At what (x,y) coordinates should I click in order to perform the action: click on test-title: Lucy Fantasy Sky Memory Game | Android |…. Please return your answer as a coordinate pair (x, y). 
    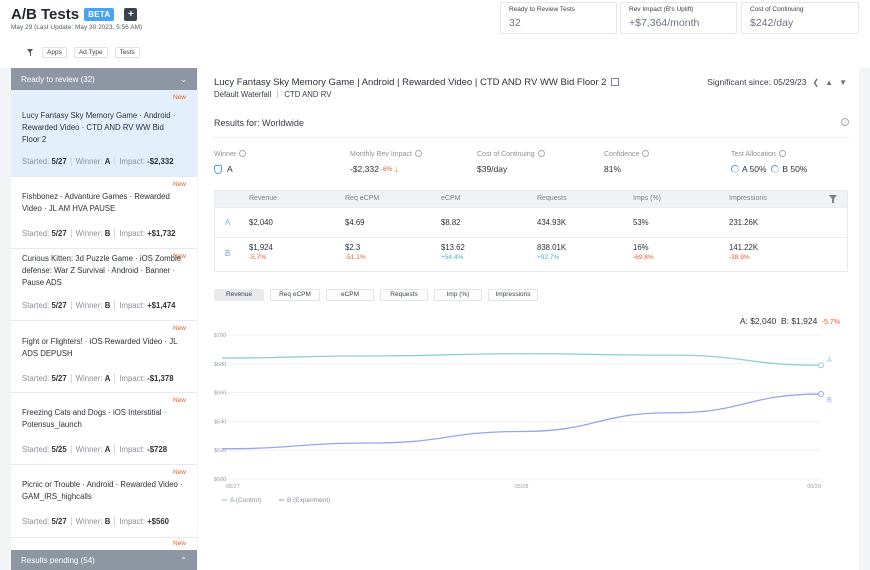
    Looking at the image, I should click on (417, 82).